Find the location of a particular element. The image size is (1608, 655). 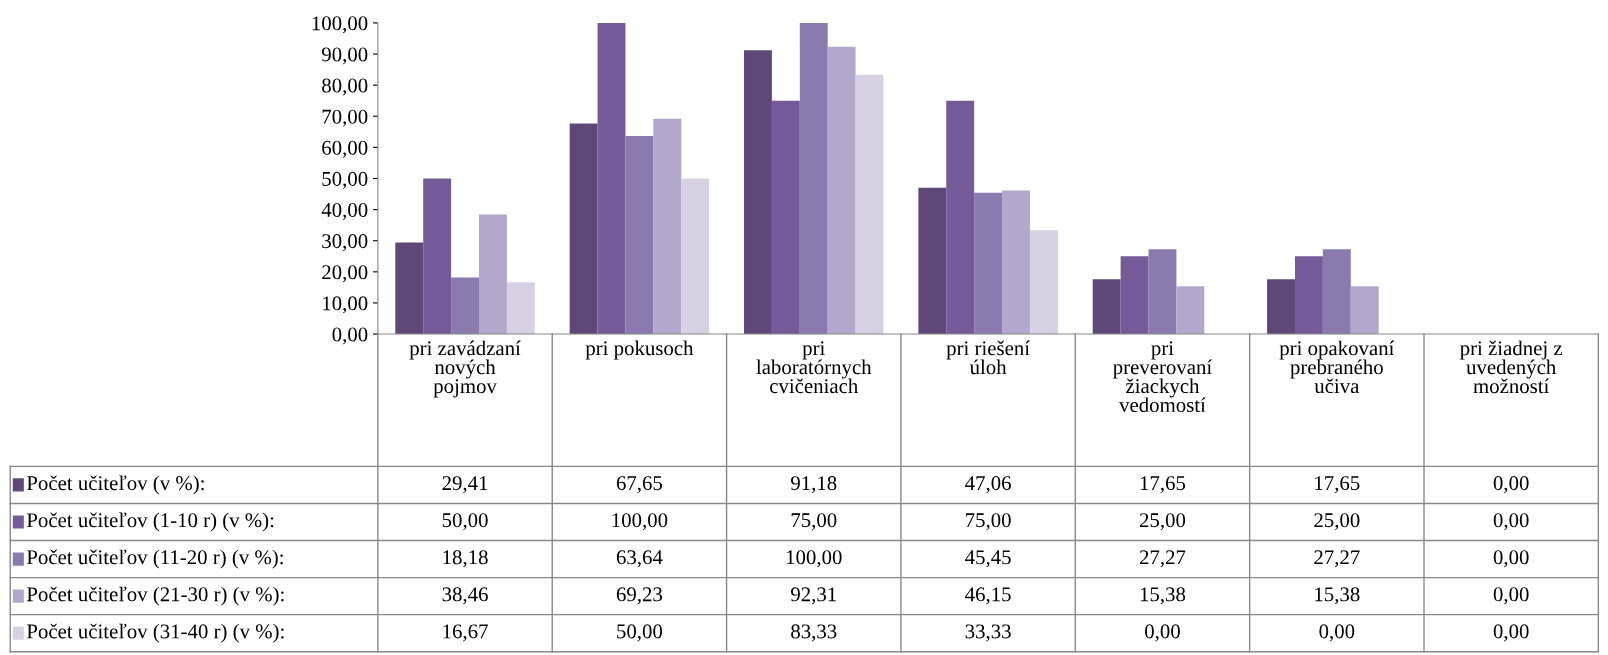

data-label: 38,46 is located at coordinates (465, 596).